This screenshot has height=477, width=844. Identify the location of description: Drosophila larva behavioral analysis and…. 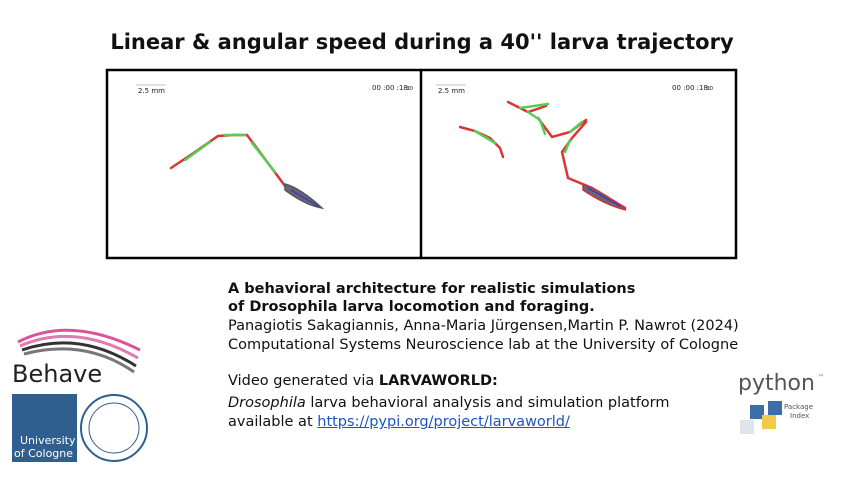
(449, 403).